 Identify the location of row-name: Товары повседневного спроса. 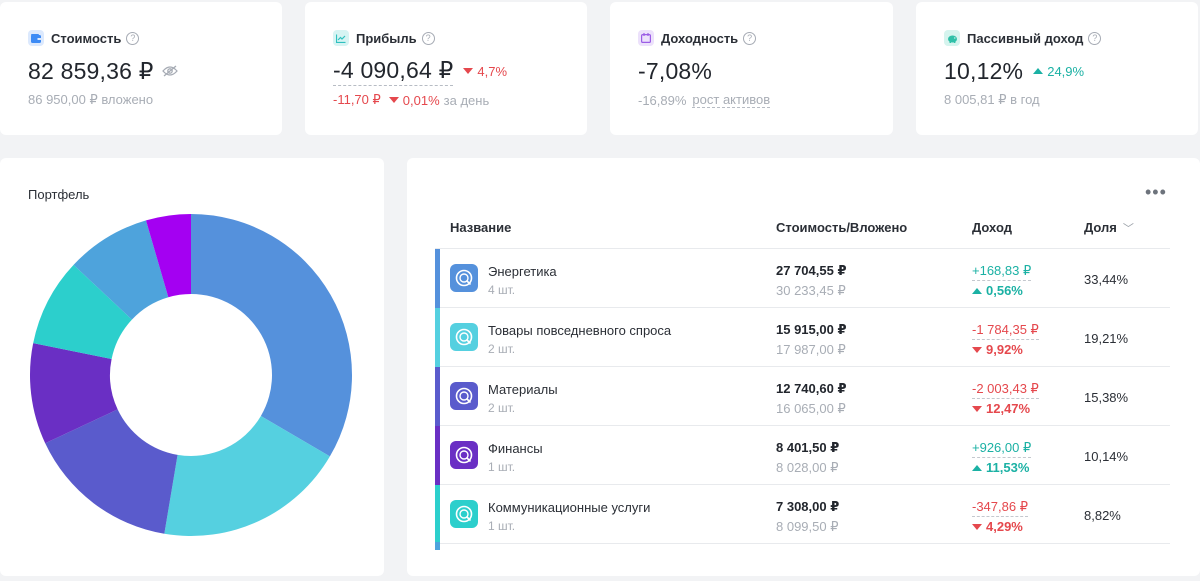
(580, 330).